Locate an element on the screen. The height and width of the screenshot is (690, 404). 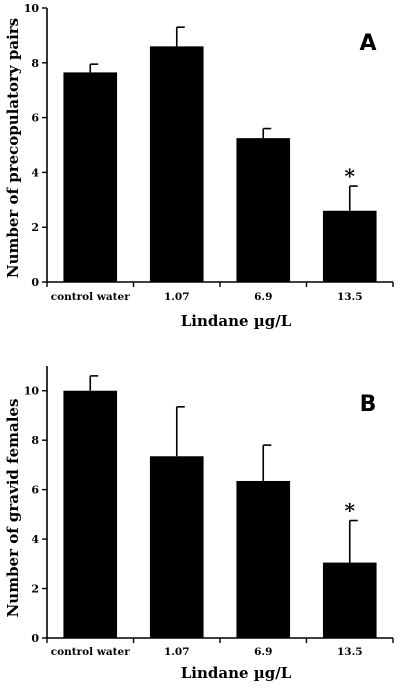
panel-b-letter: B is located at coordinates (368, 404).